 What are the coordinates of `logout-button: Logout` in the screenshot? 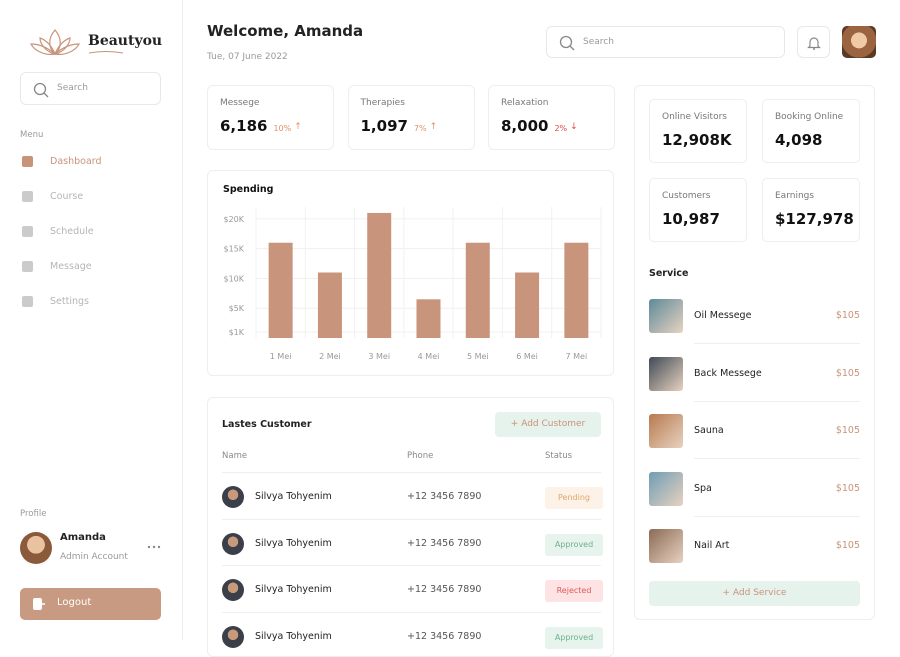 It's located at (90, 604).